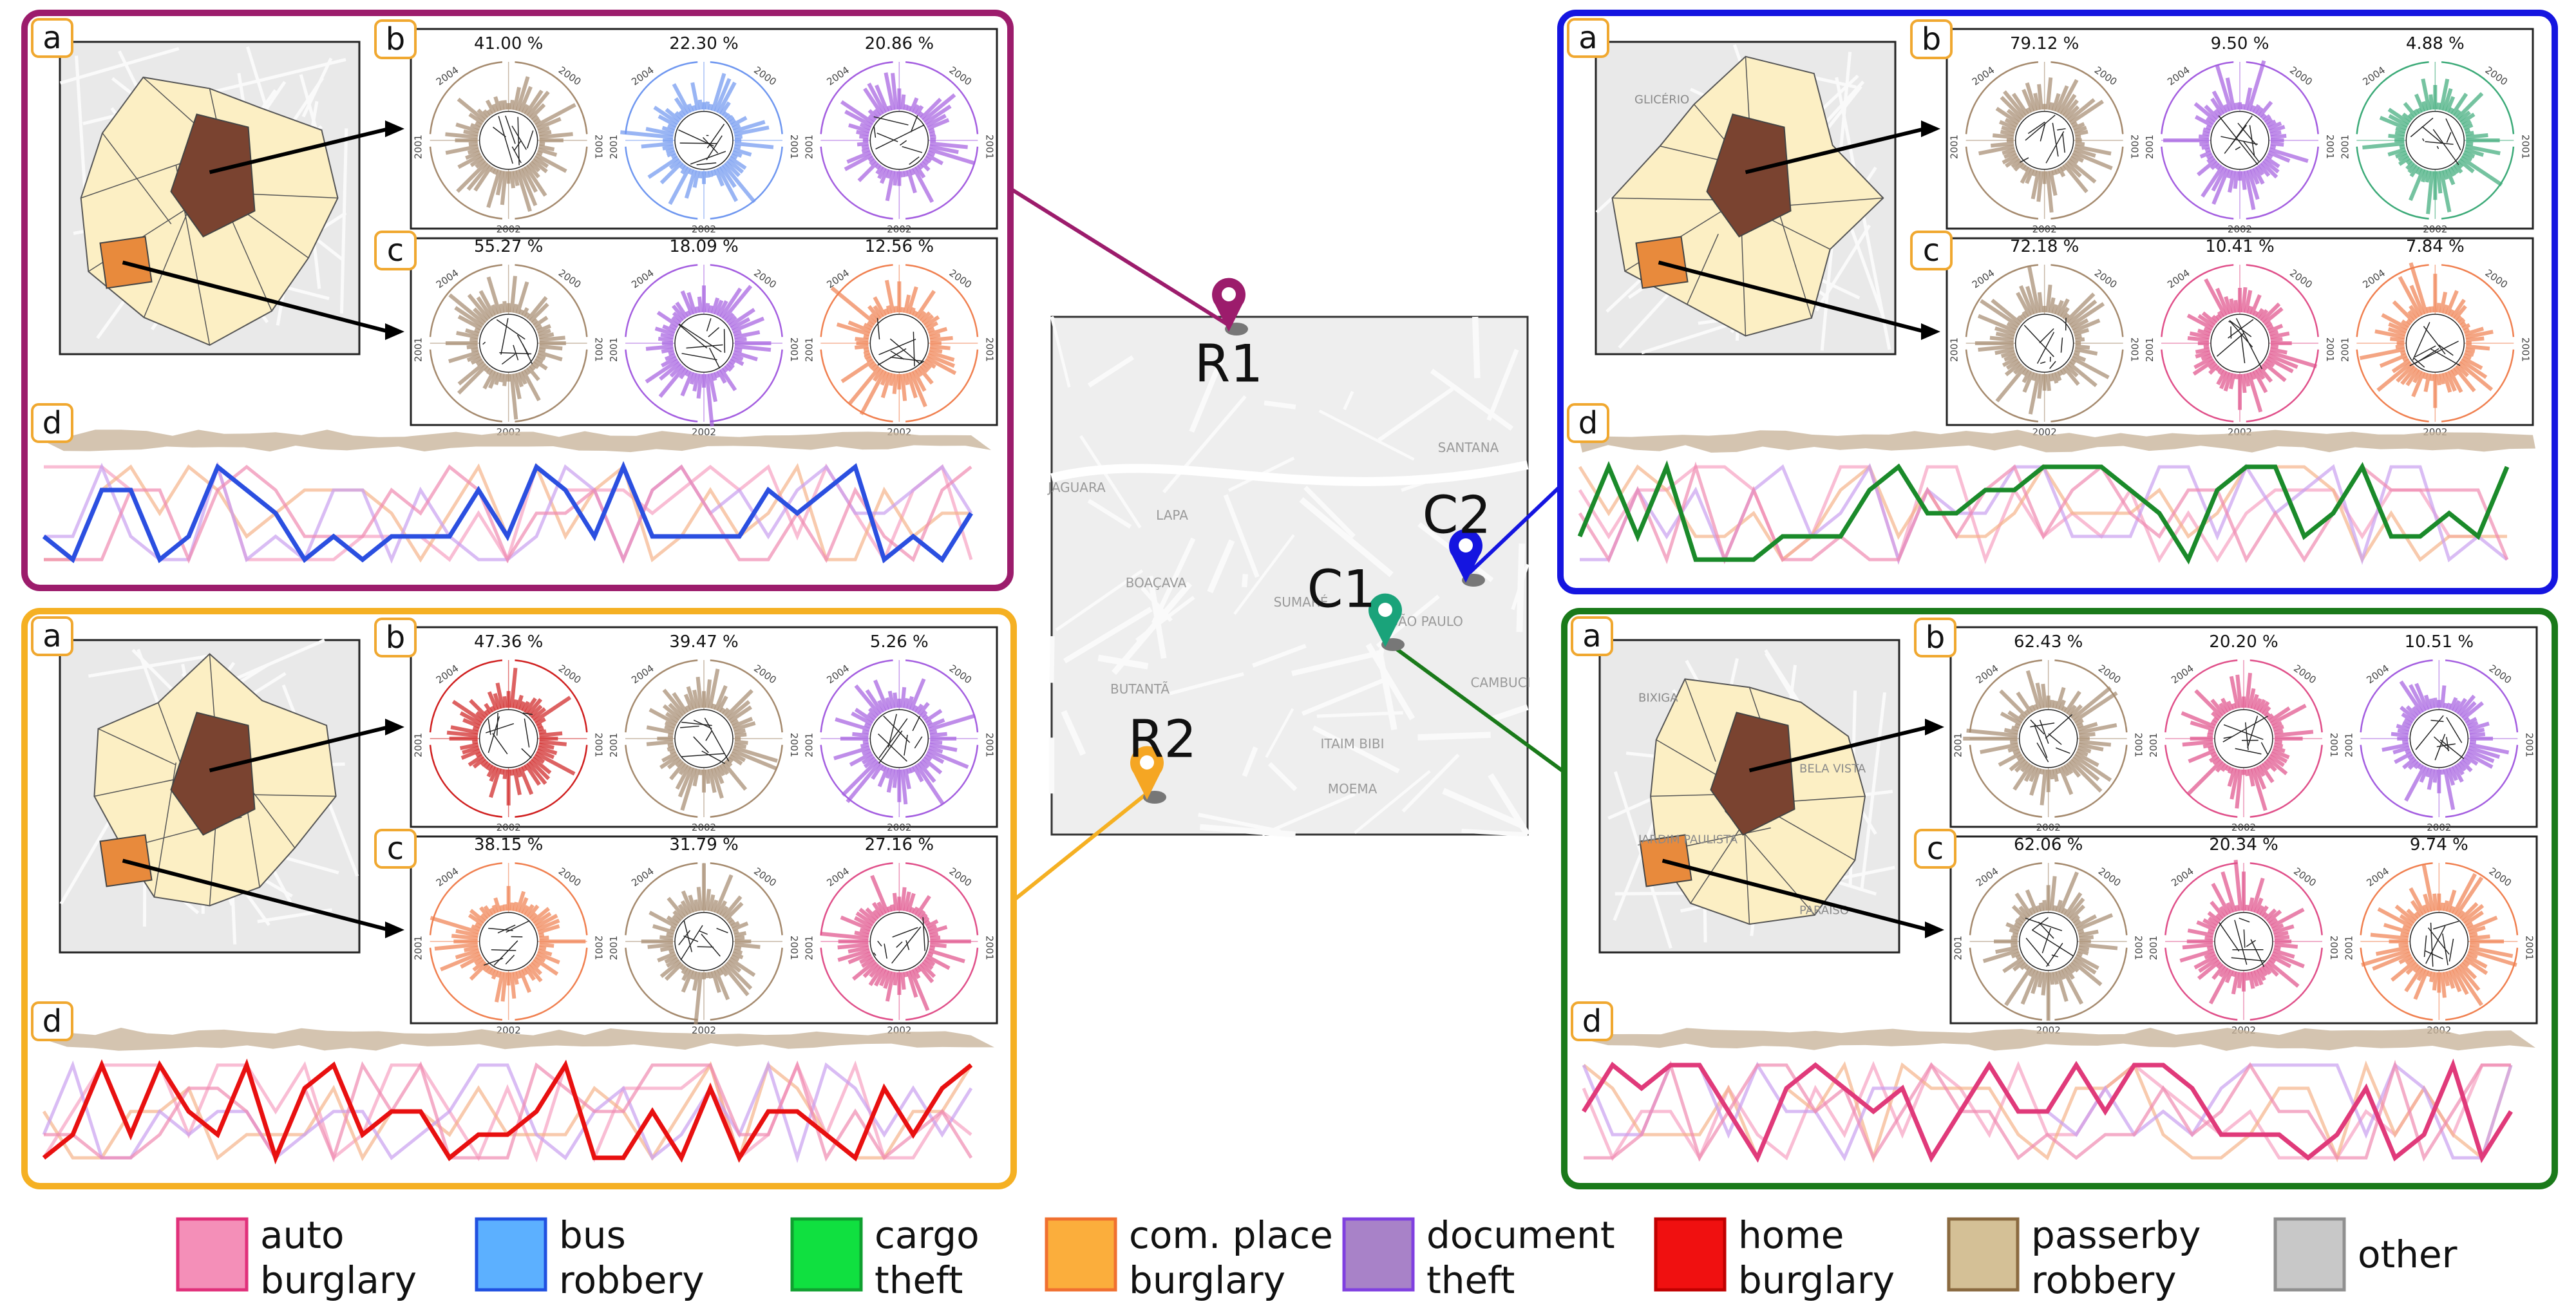 The height and width of the screenshot is (1304, 2576). Describe the element at coordinates (1457, 516) in the screenshot. I see `marker-label: C2` at that location.